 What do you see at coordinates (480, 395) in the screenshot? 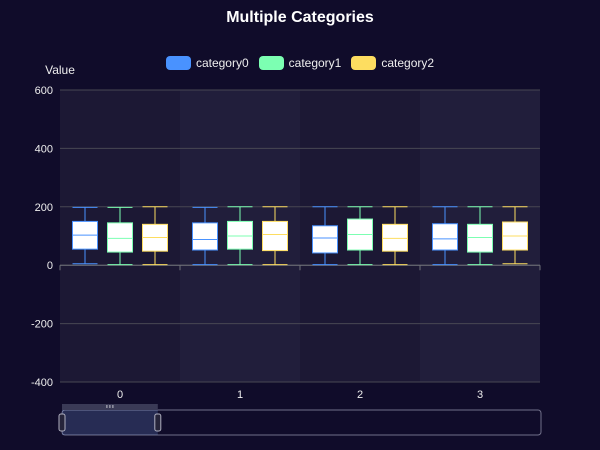
I see `x-tick-label: 3` at bounding box center [480, 395].